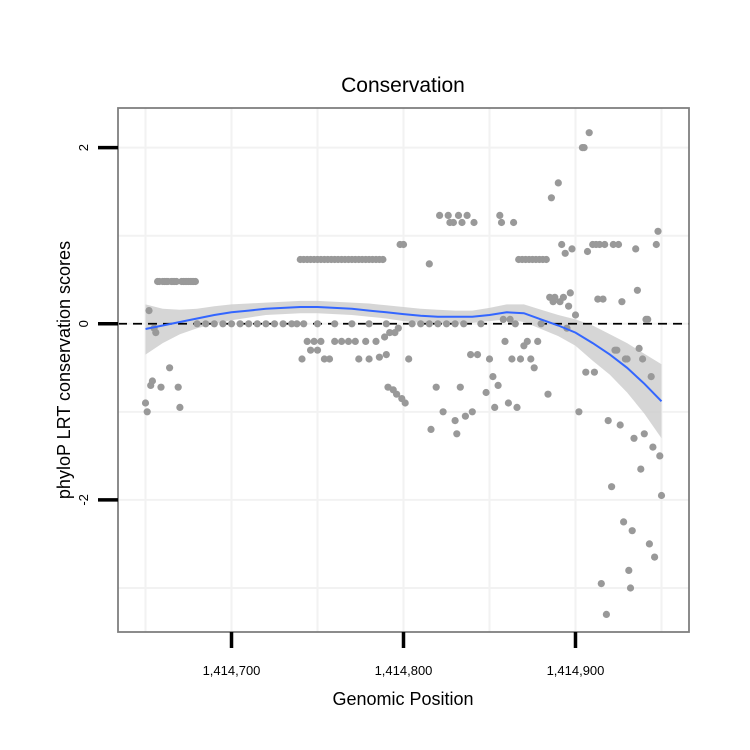 The image size is (750, 750). I want to click on confidence-band-group, so click(403, 369).